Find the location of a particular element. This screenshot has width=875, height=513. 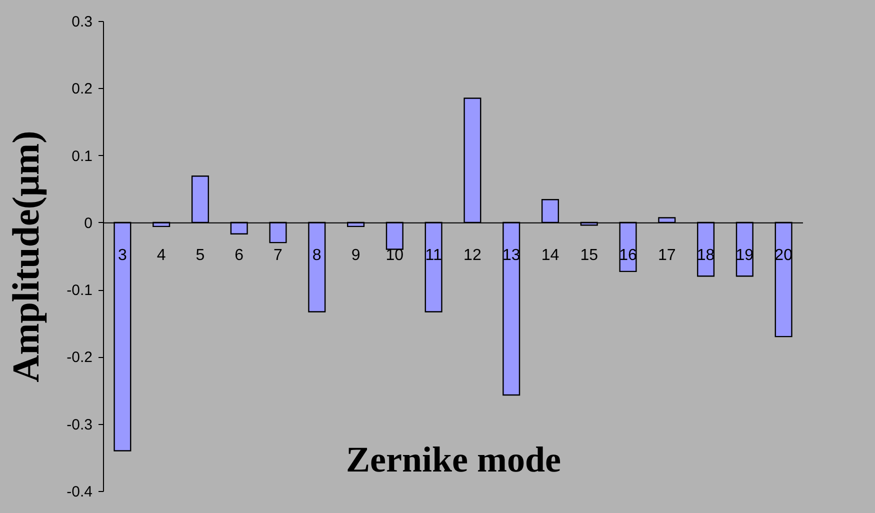

x-tick-label: 13 is located at coordinates (511, 255).